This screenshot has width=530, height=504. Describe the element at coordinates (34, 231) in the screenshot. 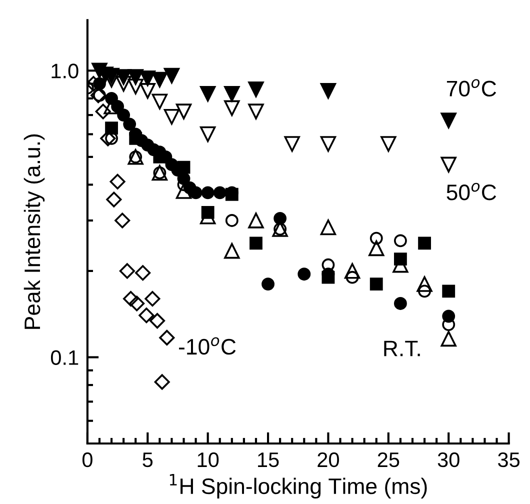

I see `y-axis-title: Peak Intensity (a.u.)` at that location.